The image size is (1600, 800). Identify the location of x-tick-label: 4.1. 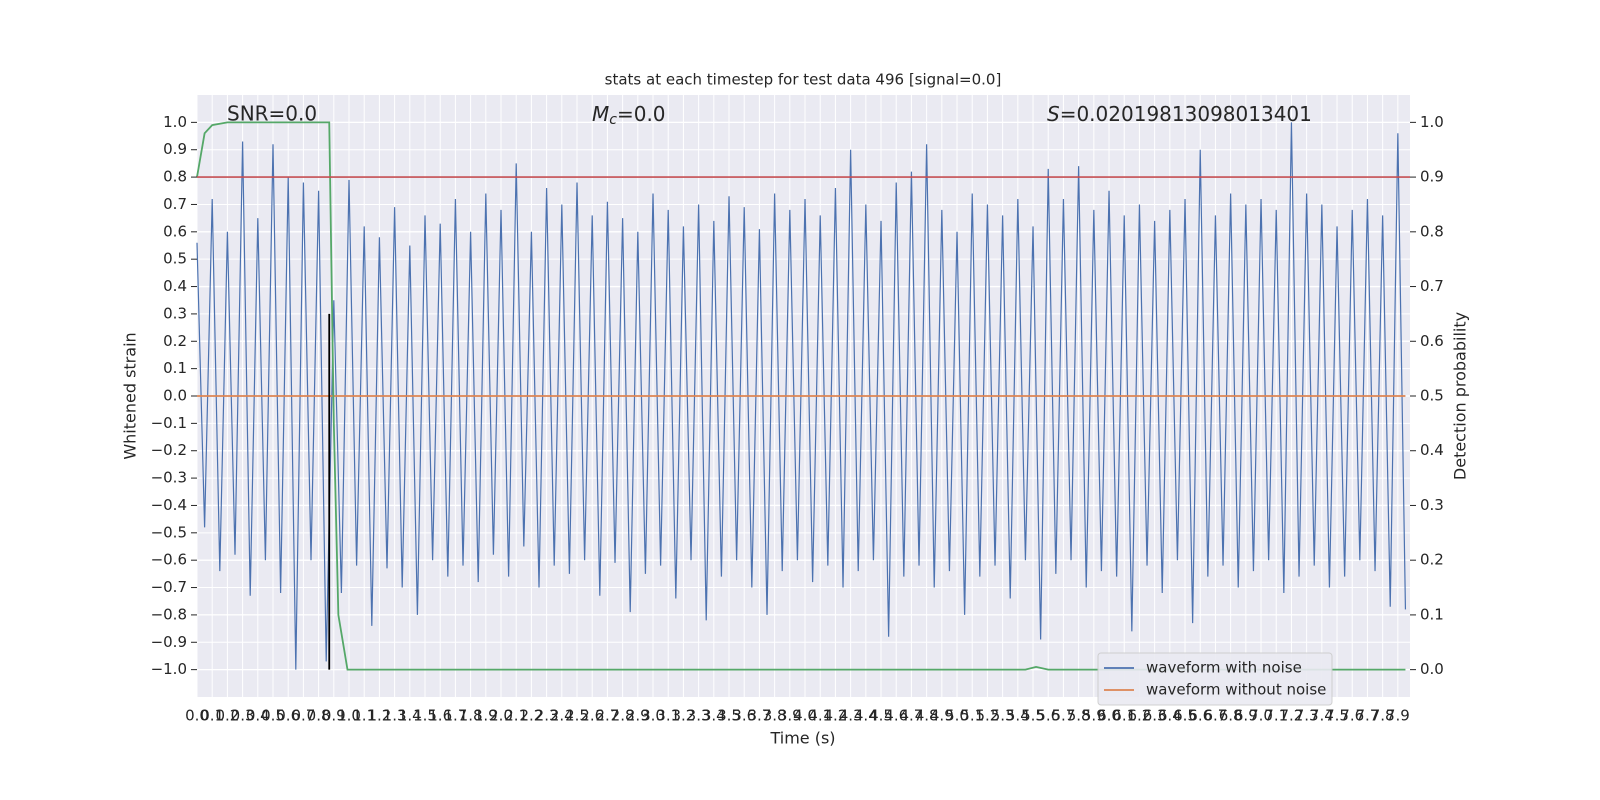
(820, 716).